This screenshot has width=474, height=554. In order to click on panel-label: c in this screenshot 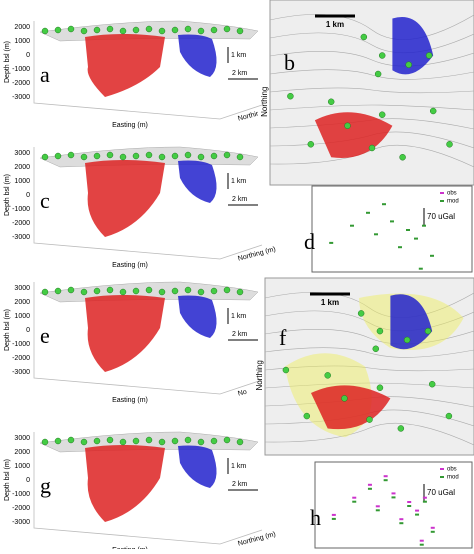, I will do `click(45, 200)`.